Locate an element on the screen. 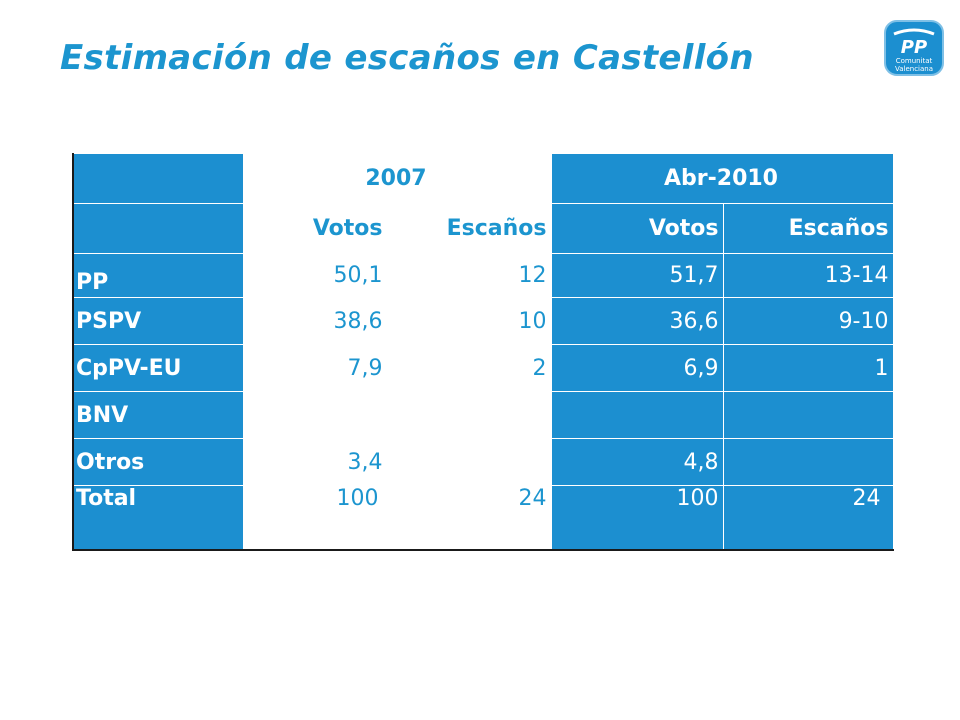 This screenshot has width=960, height=720. logo-sub-text-2: Valenciana is located at coordinates (914, 69).